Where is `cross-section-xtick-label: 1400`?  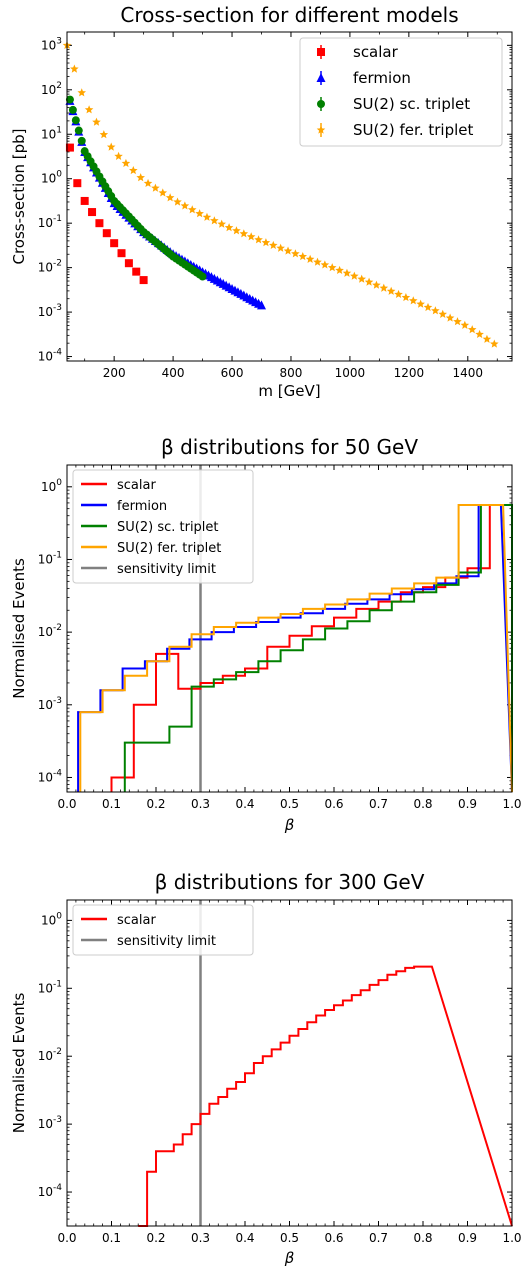
cross-section-xtick-label: 1400 is located at coordinates (468, 373).